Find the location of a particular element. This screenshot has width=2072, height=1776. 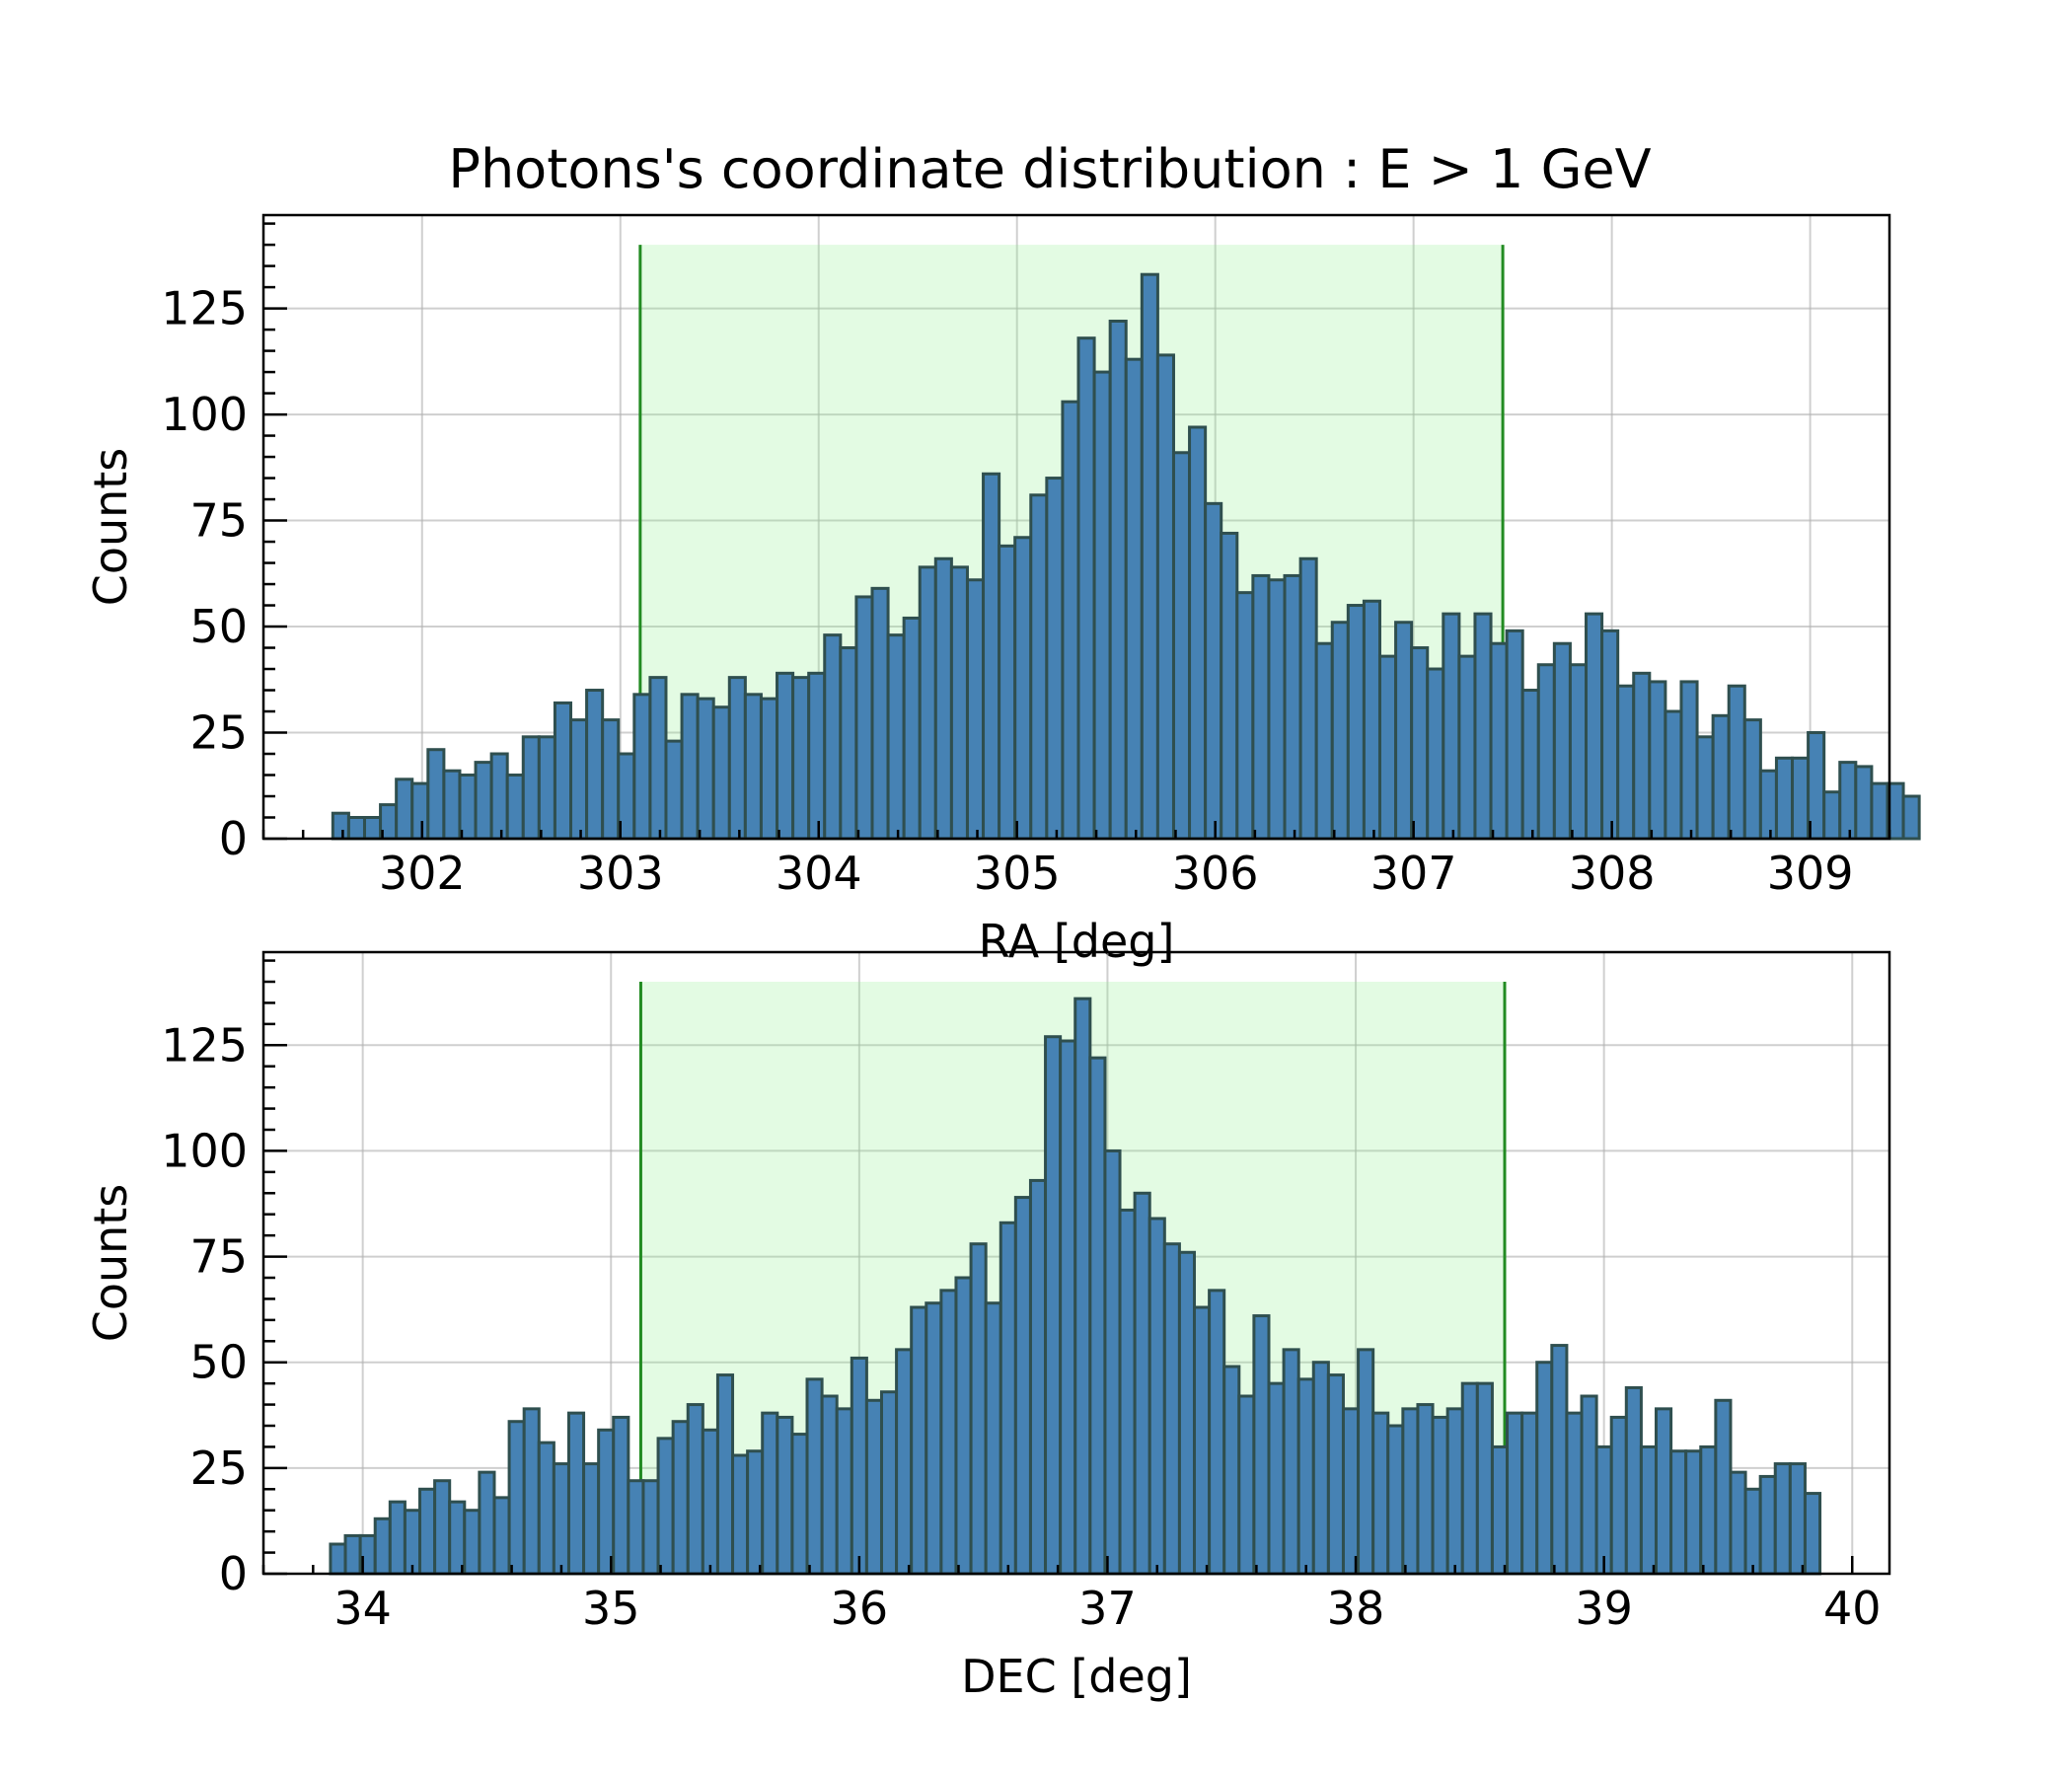

x-tick-label: 309 is located at coordinates (1811, 874).